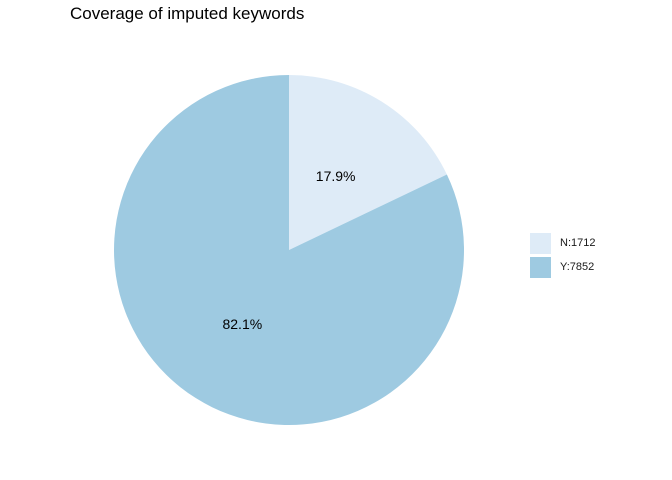  Describe the element at coordinates (336, 176) in the screenshot. I see `pie-label-n: 17.9%` at that location.